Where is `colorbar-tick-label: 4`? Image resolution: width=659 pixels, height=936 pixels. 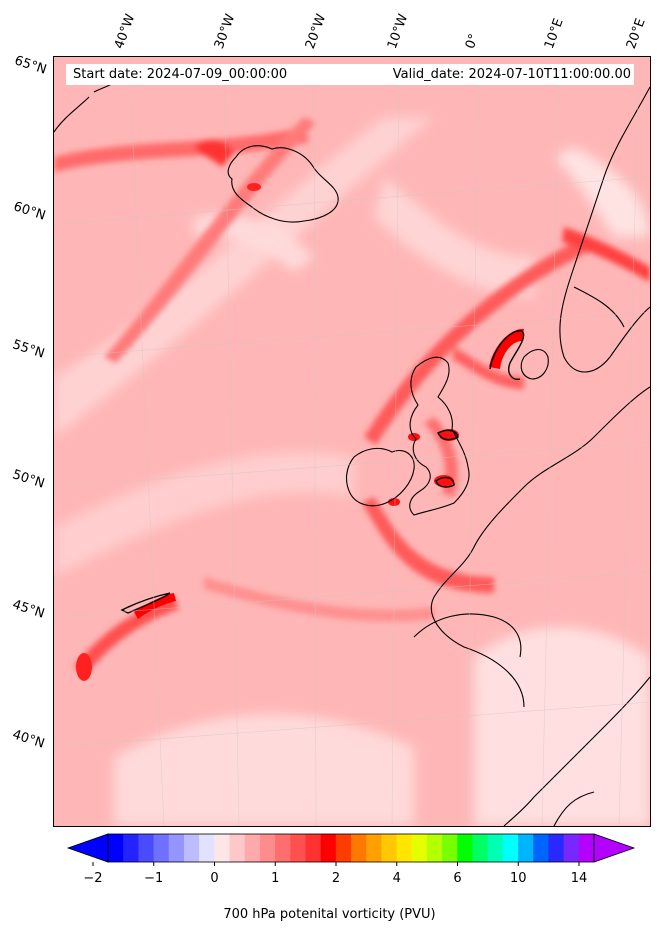
colorbar-tick-label: 4 is located at coordinates (396, 878).